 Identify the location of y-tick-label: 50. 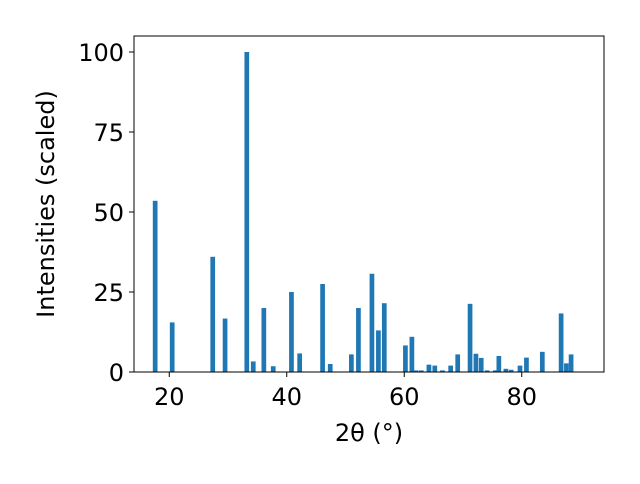
(108, 213).